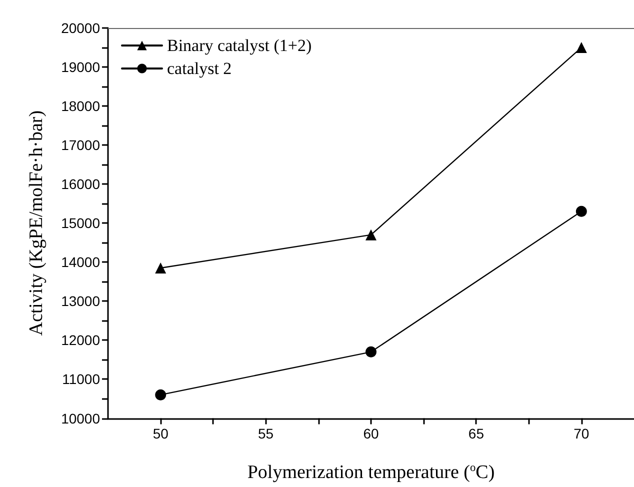  Describe the element at coordinates (80, 340) in the screenshot. I see `y-tick-label: 12000` at that location.